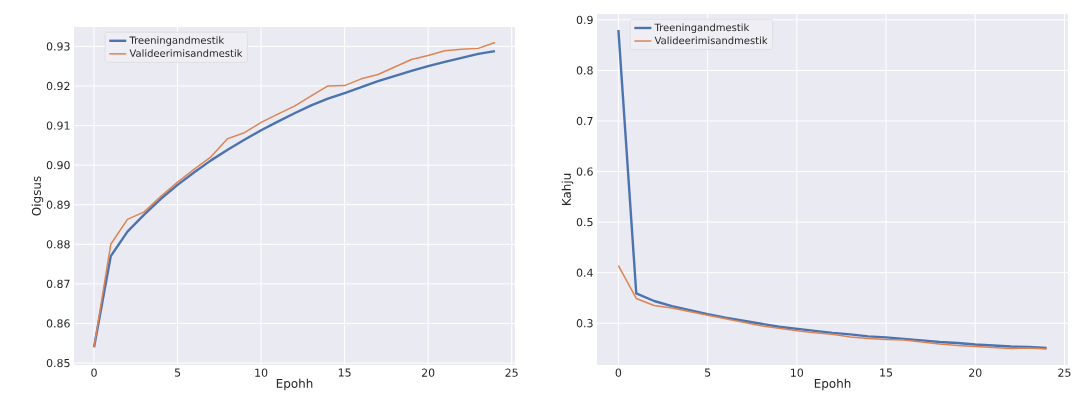 The width and height of the screenshot is (1076, 412). What do you see at coordinates (58, 244) in the screenshot?
I see `y-tick-label: 0.88` at bounding box center [58, 244].